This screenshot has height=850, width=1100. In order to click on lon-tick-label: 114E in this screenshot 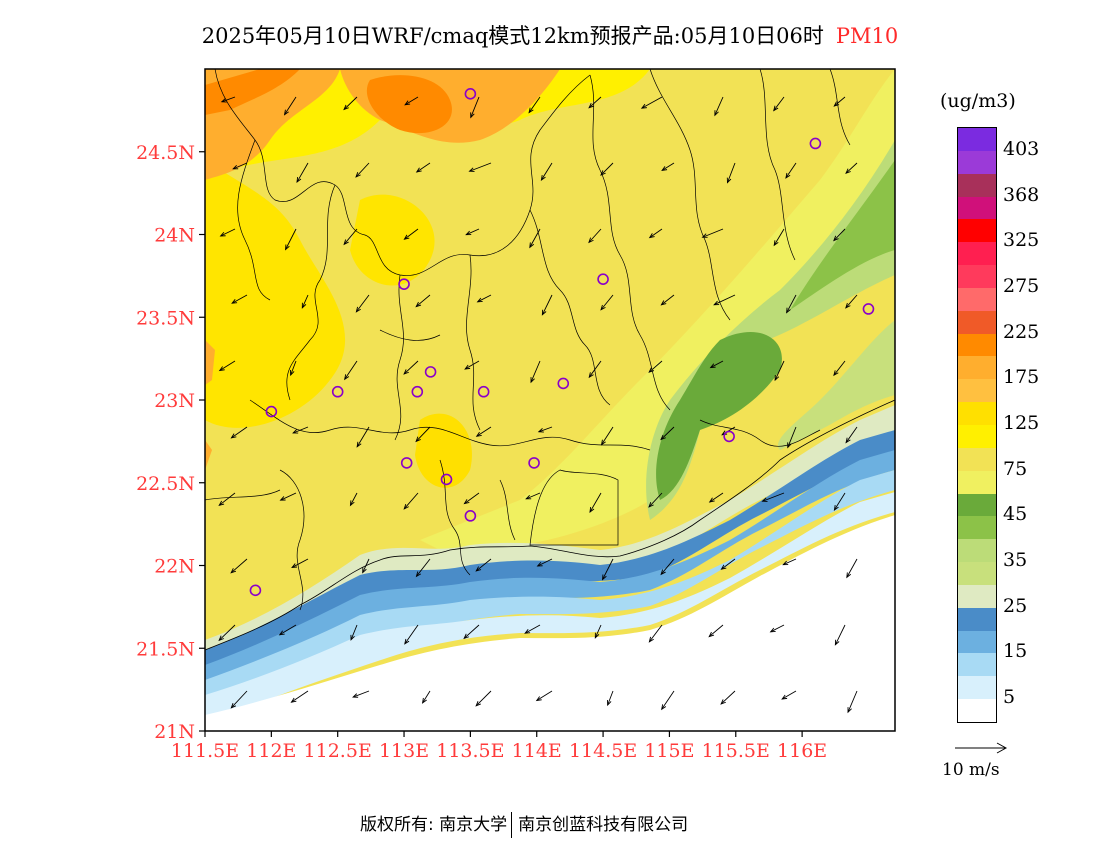, I will do `click(537, 751)`.